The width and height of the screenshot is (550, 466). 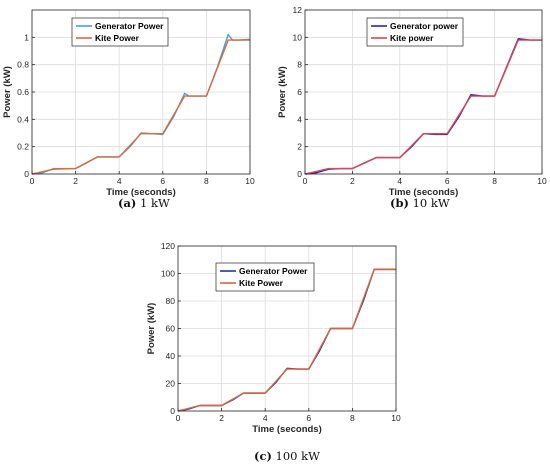 I want to click on legend-label-1: Generator power, so click(x=424, y=26).